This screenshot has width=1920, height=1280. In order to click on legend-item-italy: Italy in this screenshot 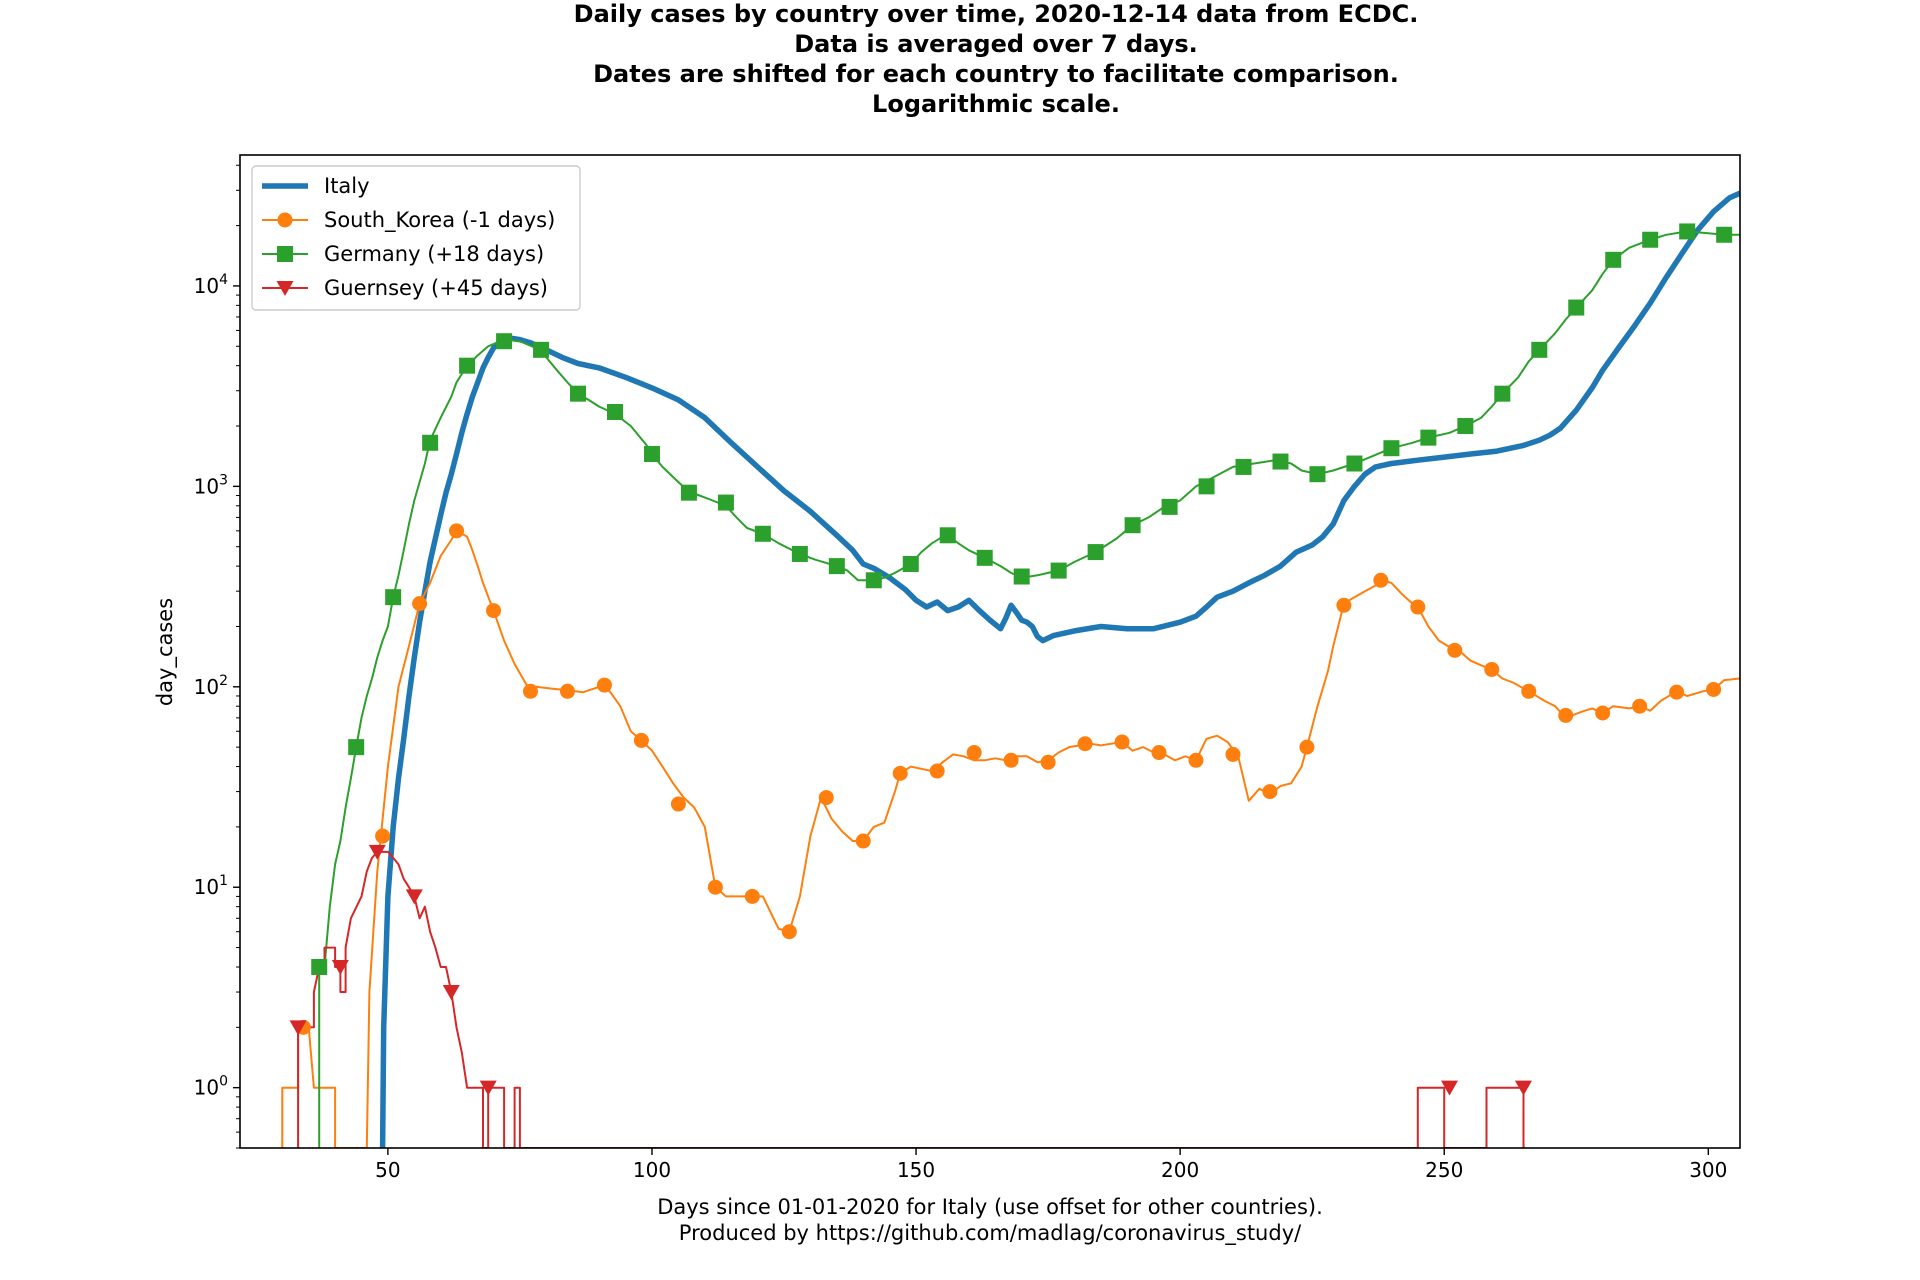, I will do `click(316, 186)`.